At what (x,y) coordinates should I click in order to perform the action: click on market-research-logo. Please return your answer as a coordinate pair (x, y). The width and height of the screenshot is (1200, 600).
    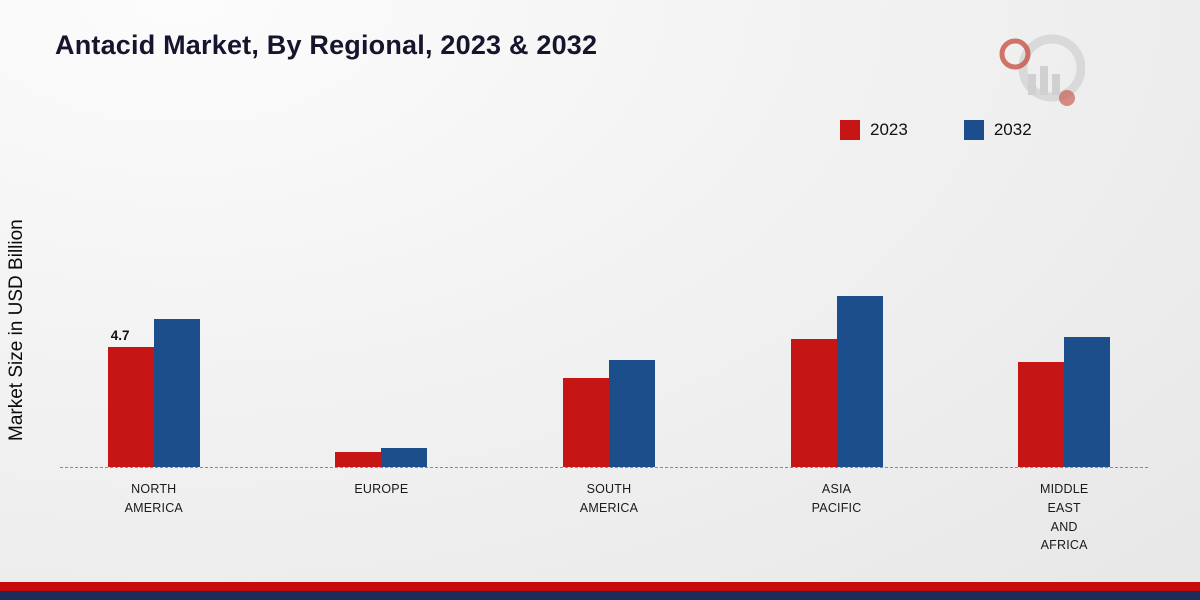
    Looking at the image, I should click on (1042, 70).